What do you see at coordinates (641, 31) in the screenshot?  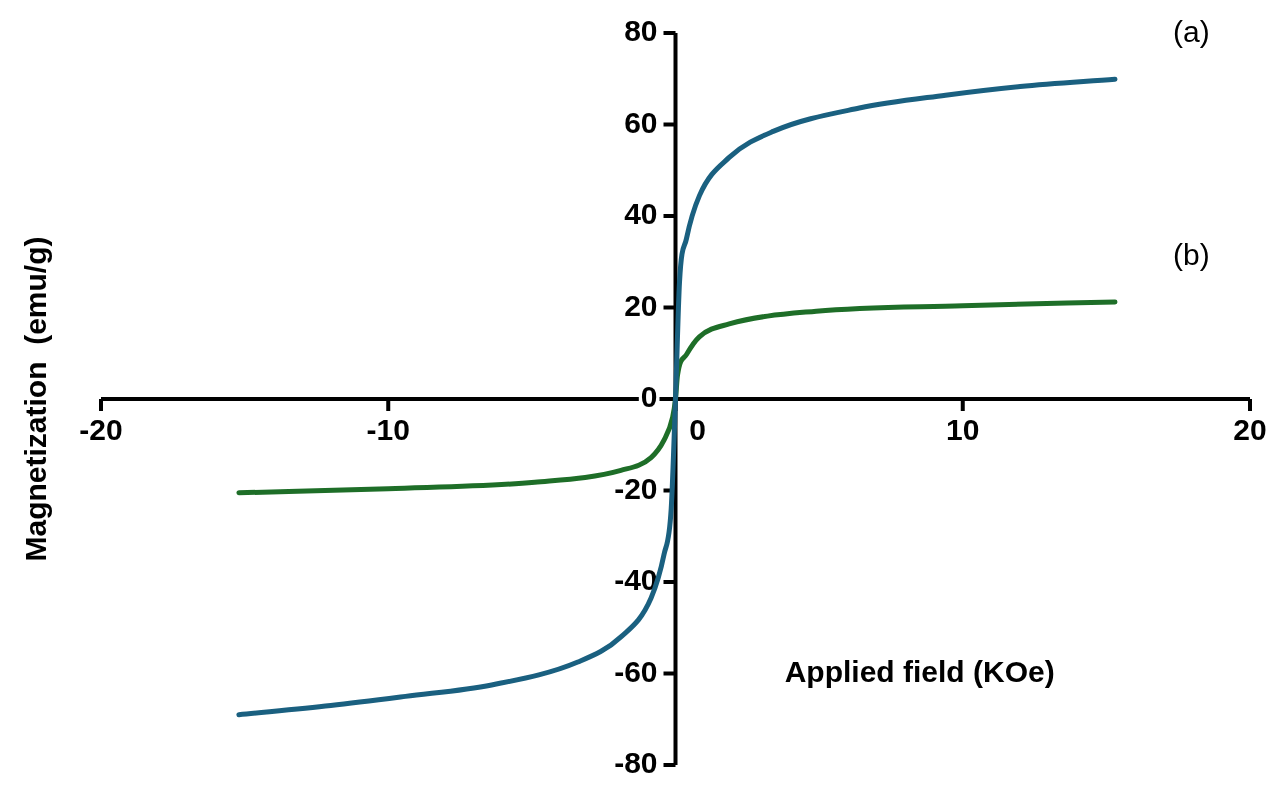 I see `y-tick-label: 80` at bounding box center [641, 31].